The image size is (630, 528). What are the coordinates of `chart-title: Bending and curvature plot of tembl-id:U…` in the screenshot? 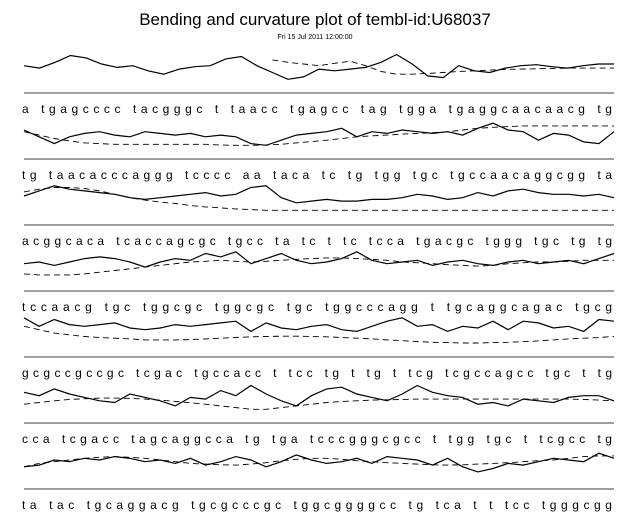 It's located at (315, 19).